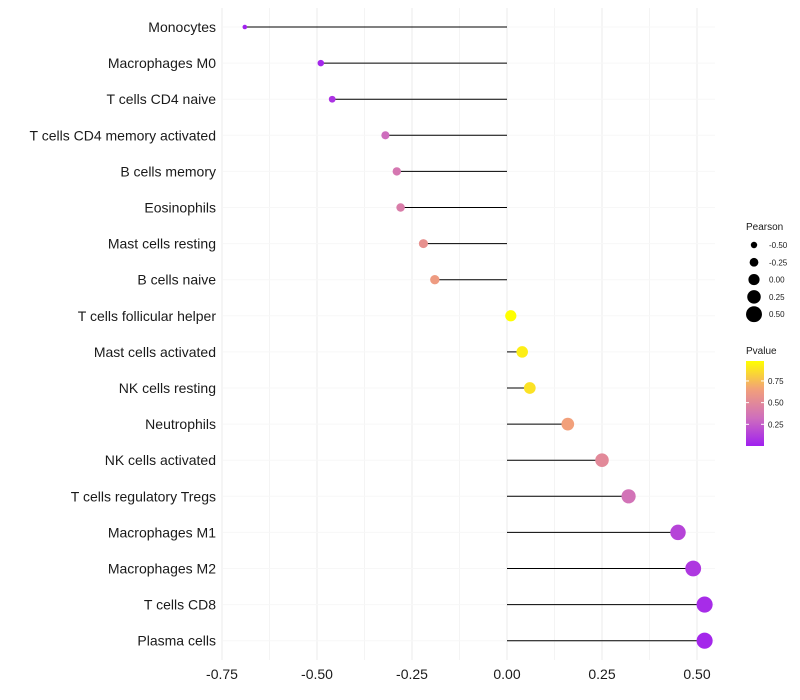  What do you see at coordinates (162, 244) in the screenshot?
I see `category-label-mast-cells-resting: Mast cells resting` at bounding box center [162, 244].